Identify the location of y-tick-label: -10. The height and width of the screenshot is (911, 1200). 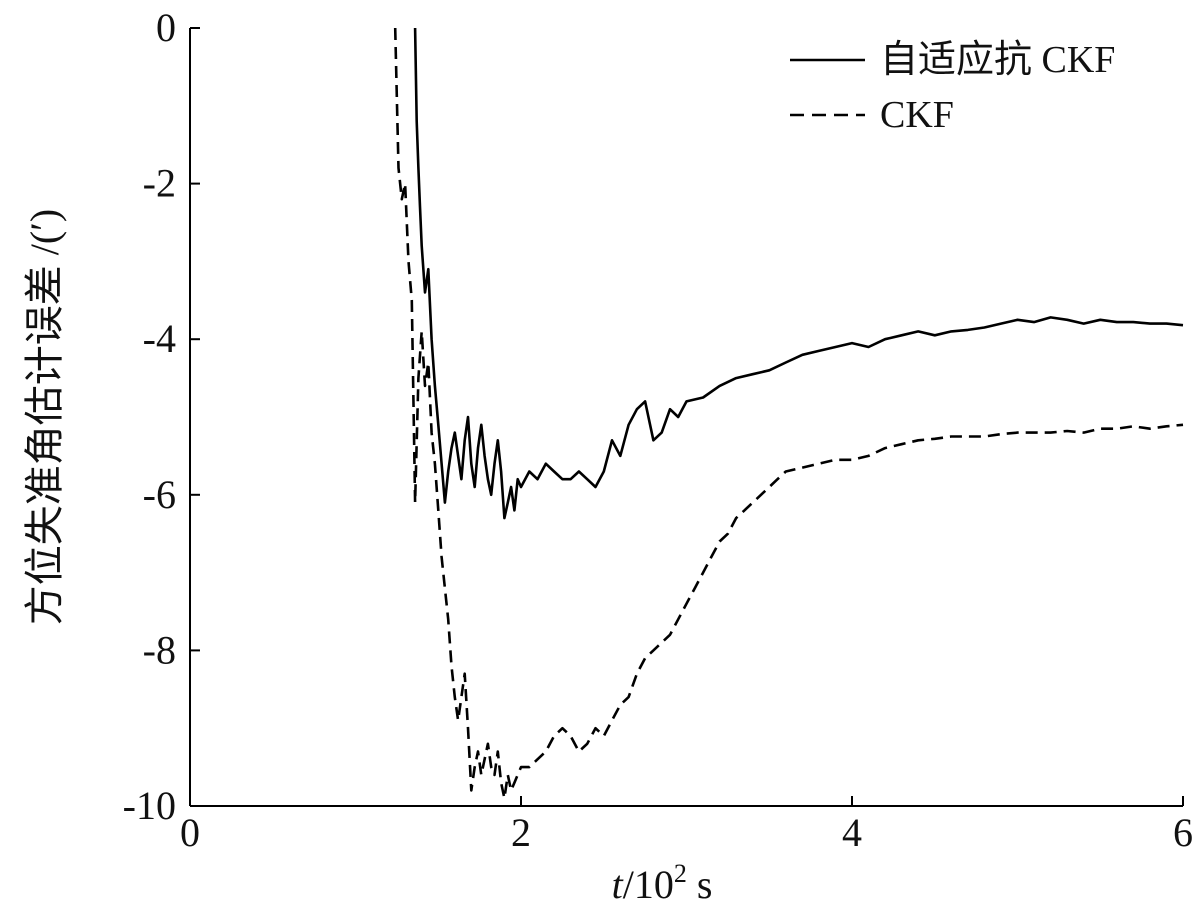
(149, 805).